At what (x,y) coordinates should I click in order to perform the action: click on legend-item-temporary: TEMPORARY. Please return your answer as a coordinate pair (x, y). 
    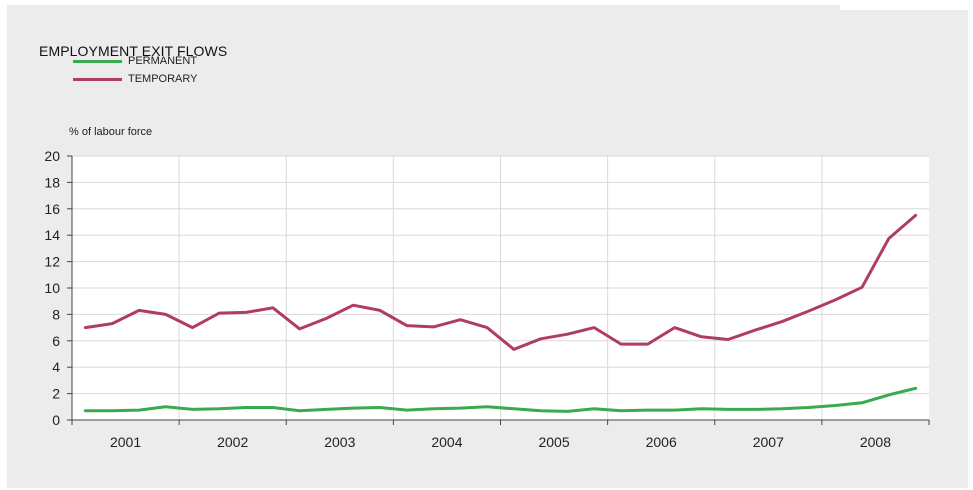
    Looking at the image, I should click on (135, 79).